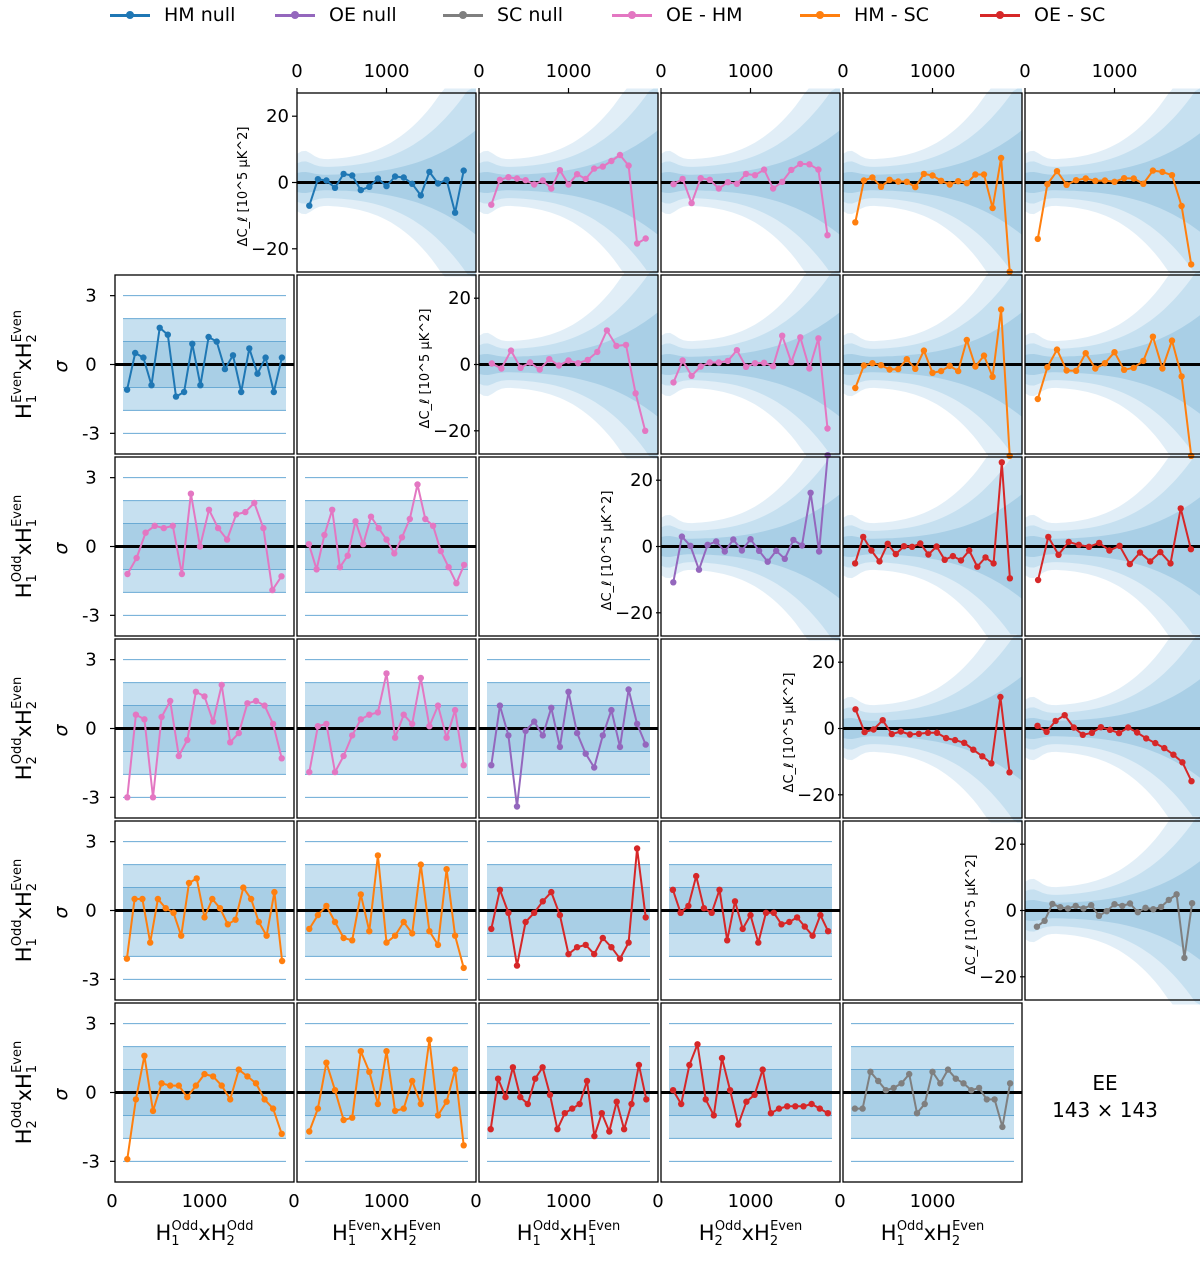 This screenshot has height=1274, width=1200. Describe the element at coordinates (704, 15) in the screenshot. I see `legend-label: OE - HM` at that location.